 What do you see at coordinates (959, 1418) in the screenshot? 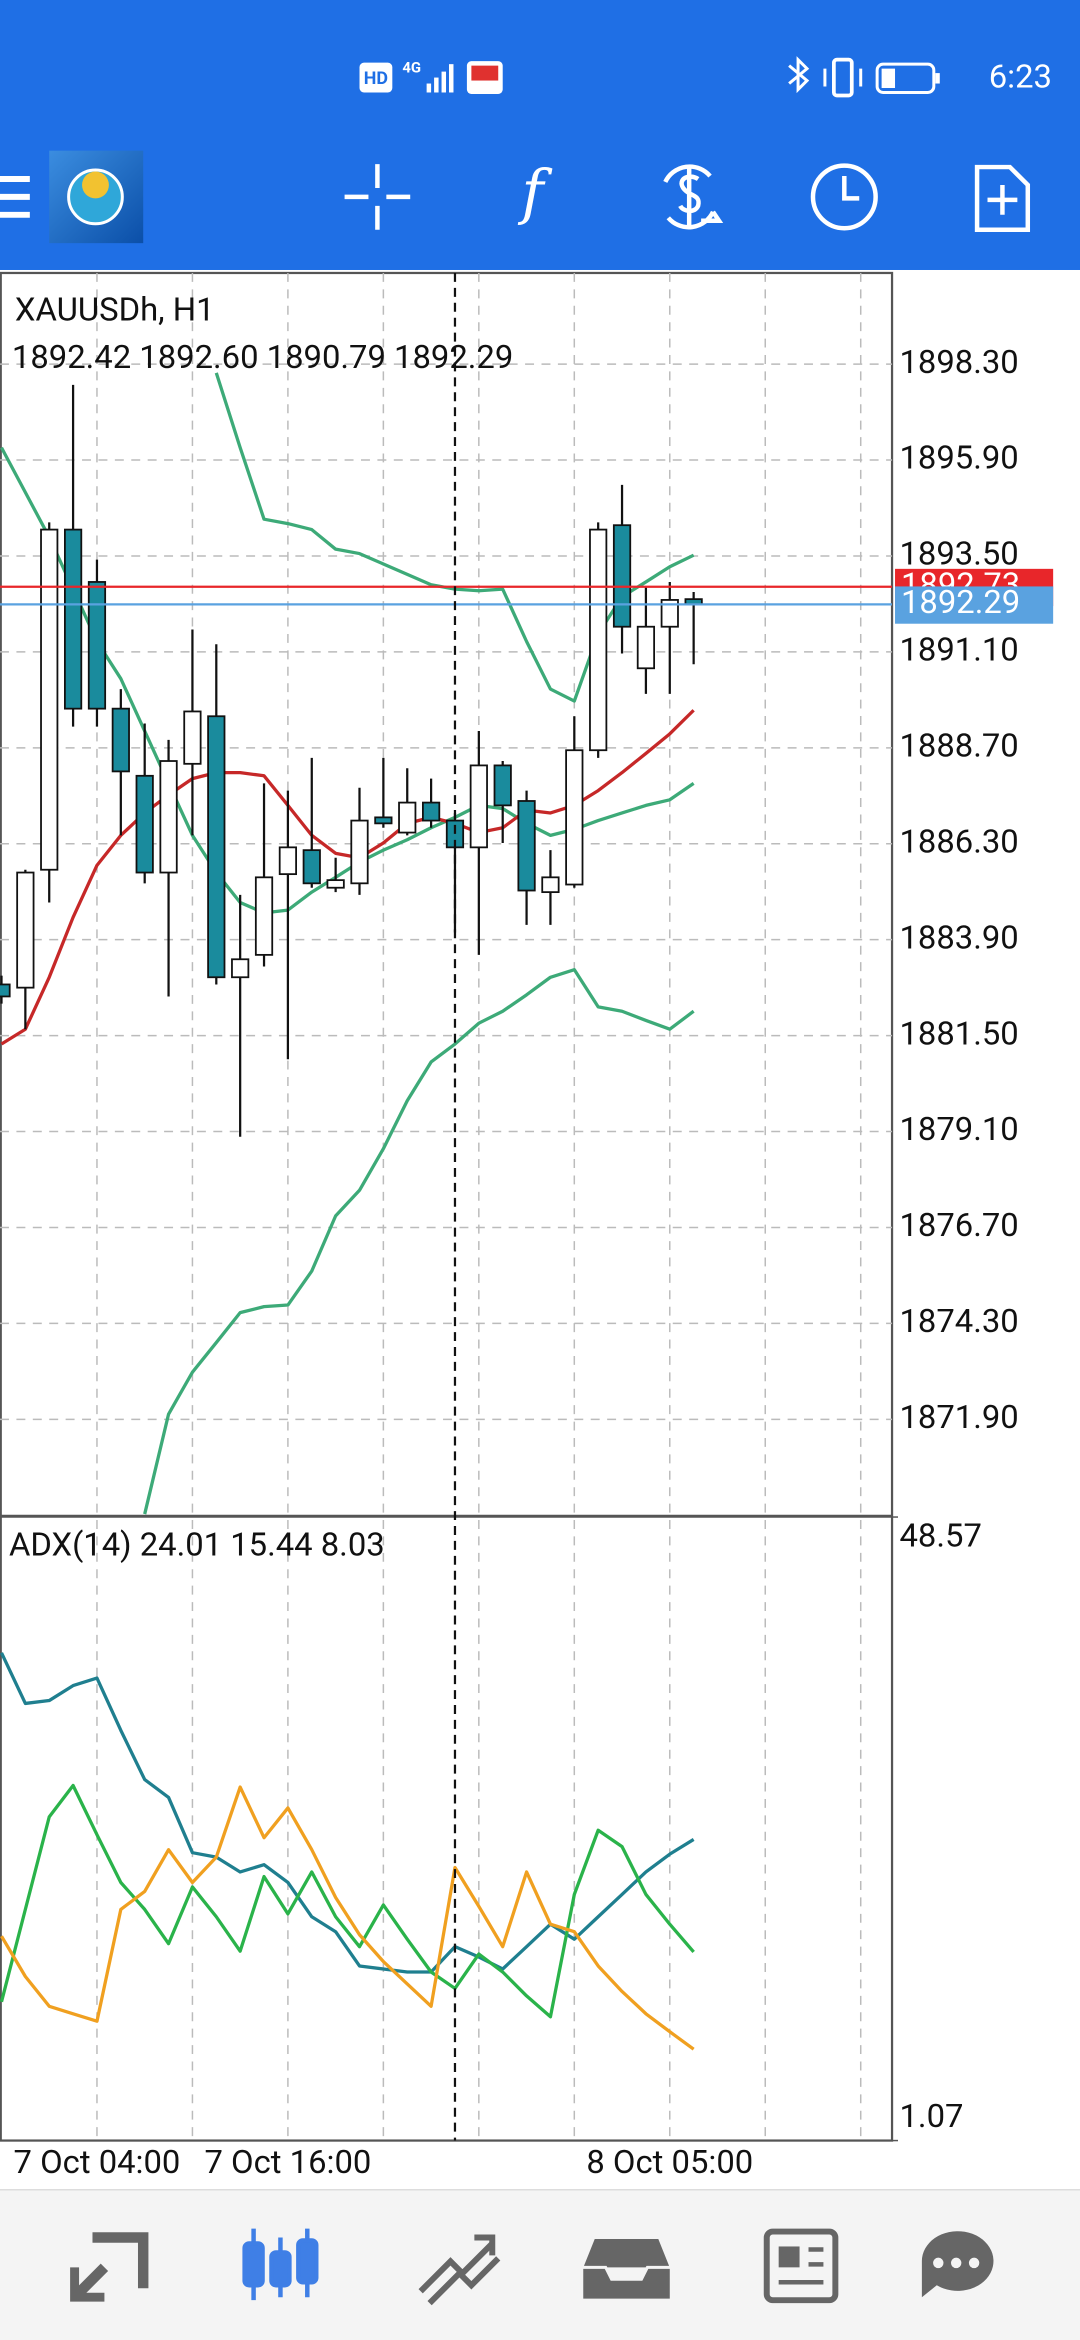
I see `y-tick-label: 1871.90` at bounding box center [959, 1418].